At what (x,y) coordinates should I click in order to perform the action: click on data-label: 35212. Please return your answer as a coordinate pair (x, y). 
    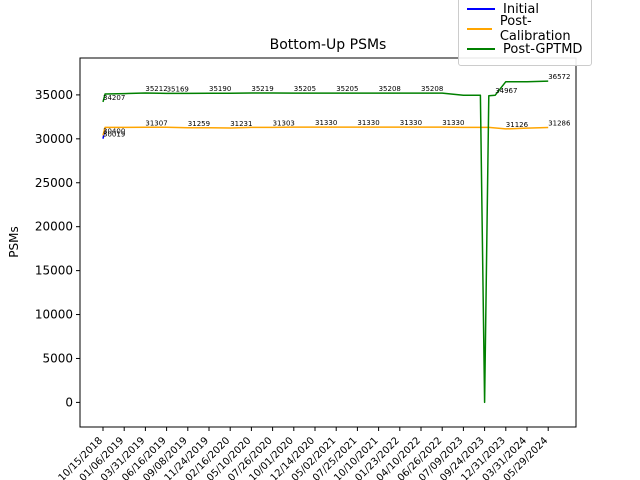
    Looking at the image, I should click on (156, 89).